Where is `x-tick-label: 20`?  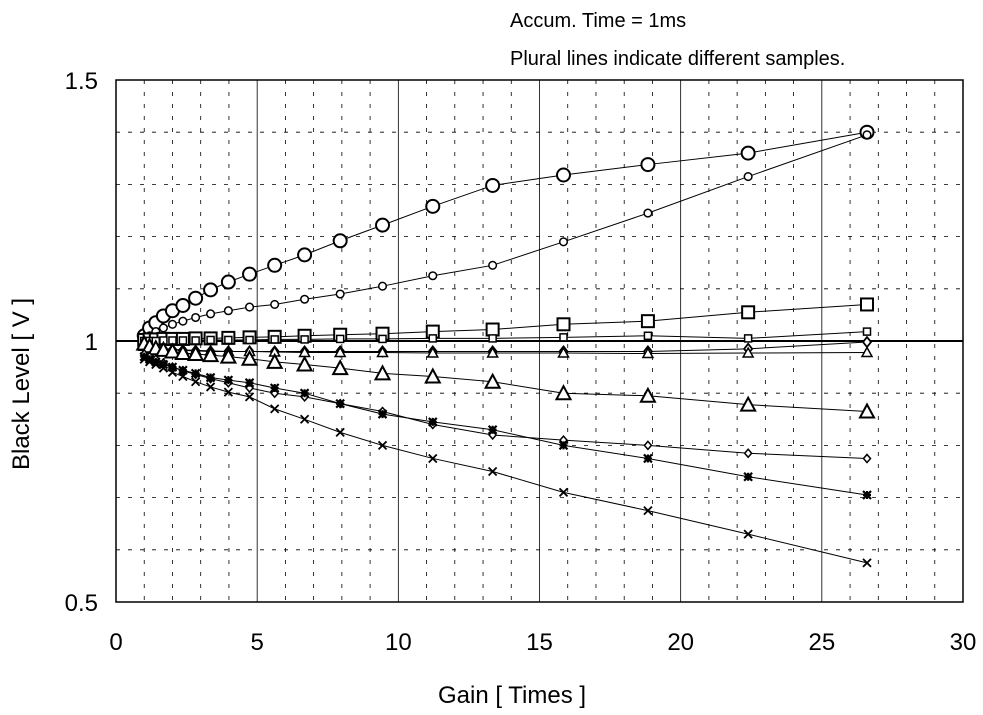
x-tick-label: 20 is located at coordinates (680, 642).